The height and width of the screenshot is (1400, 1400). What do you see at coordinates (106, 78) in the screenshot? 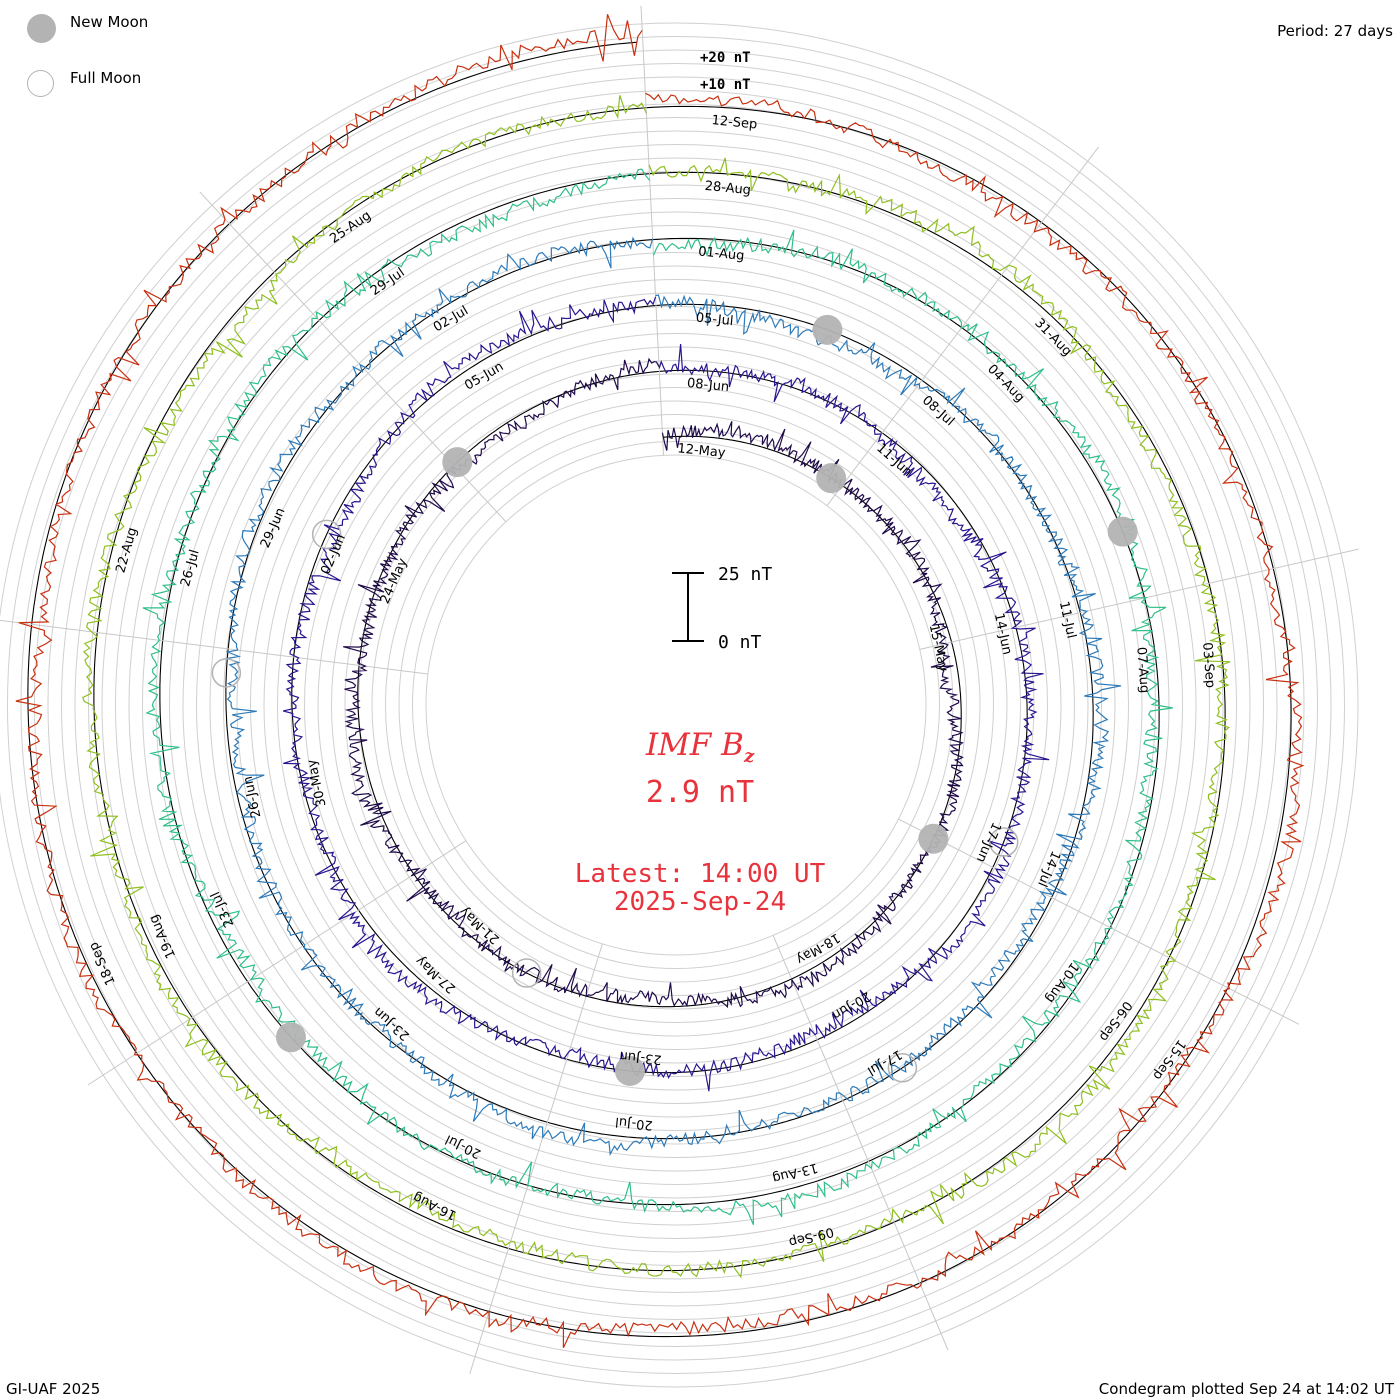
I see `full-moon-label: Full Moon` at bounding box center [106, 78].